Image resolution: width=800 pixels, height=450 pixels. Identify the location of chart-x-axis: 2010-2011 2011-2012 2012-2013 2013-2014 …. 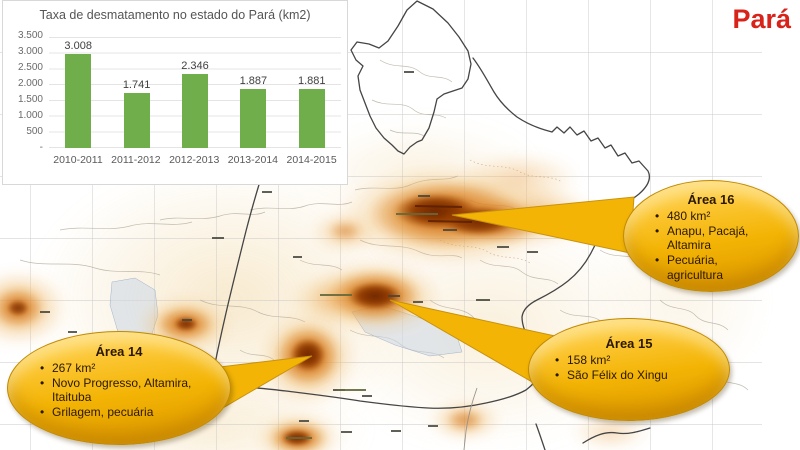
(195, 160).